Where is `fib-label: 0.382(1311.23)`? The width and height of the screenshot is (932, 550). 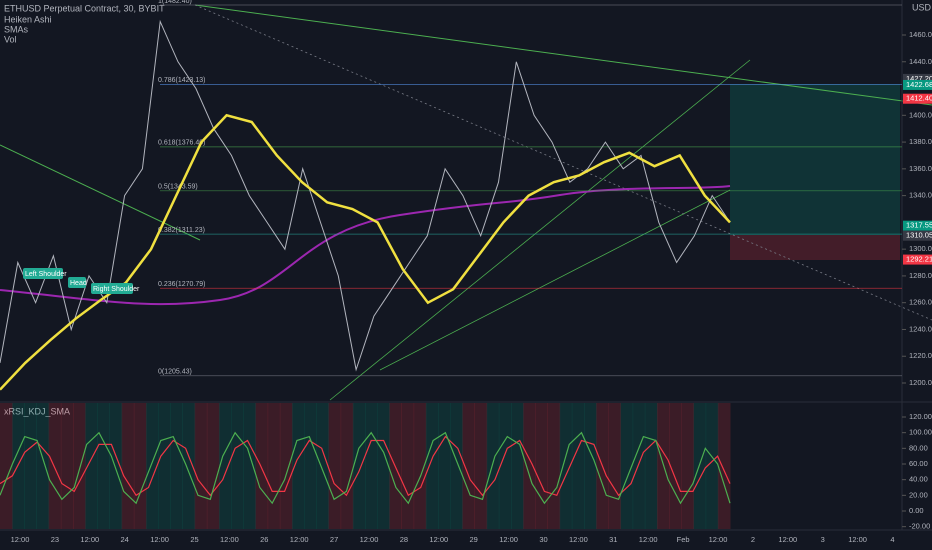
fib-label: 0.382(1311.23) is located at coordinates (181, 230).